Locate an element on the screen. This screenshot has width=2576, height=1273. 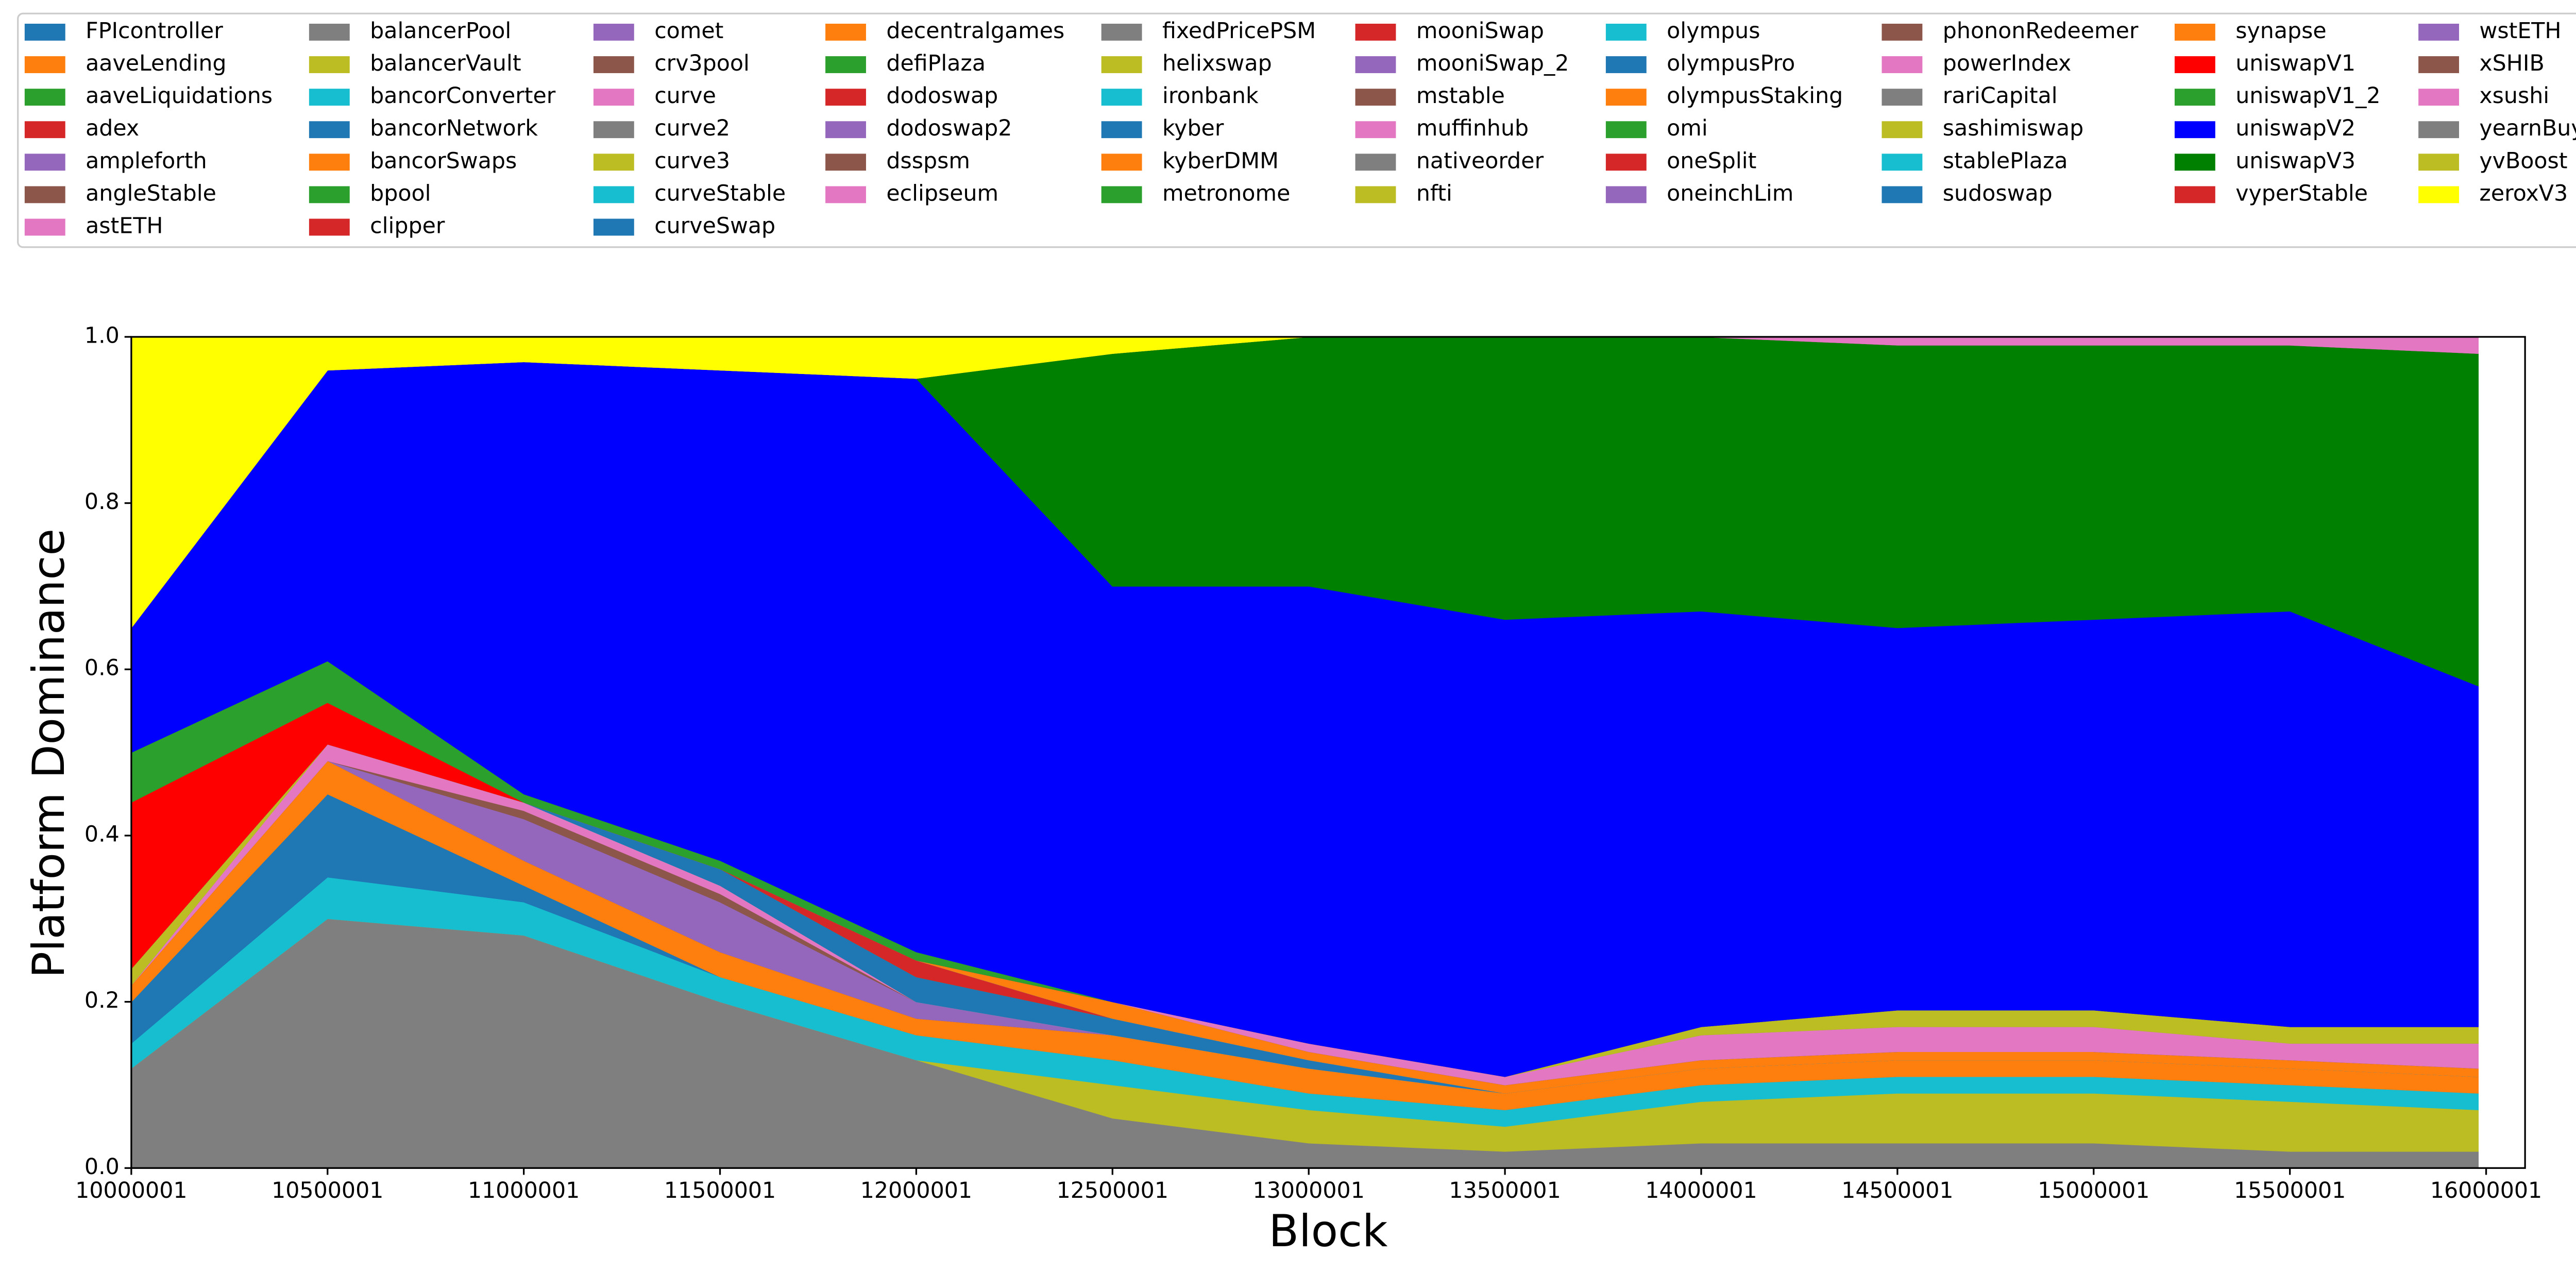
legend-label: mooniSwap_2 is located at coordinates (1492, 63).